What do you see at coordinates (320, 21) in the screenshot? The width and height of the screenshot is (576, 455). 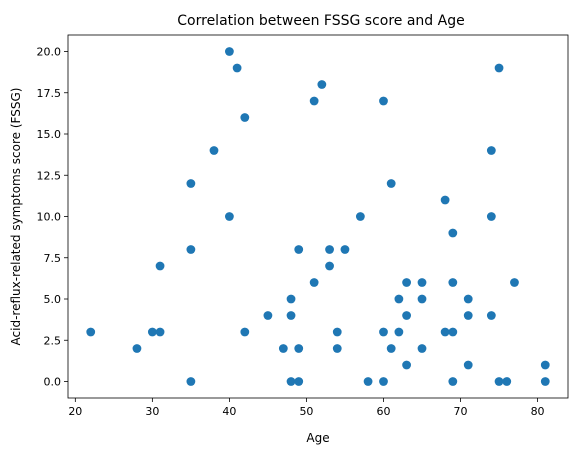 I see `chart-title: Correlation between FSSG score and Age` at bounding box center [320, 21].